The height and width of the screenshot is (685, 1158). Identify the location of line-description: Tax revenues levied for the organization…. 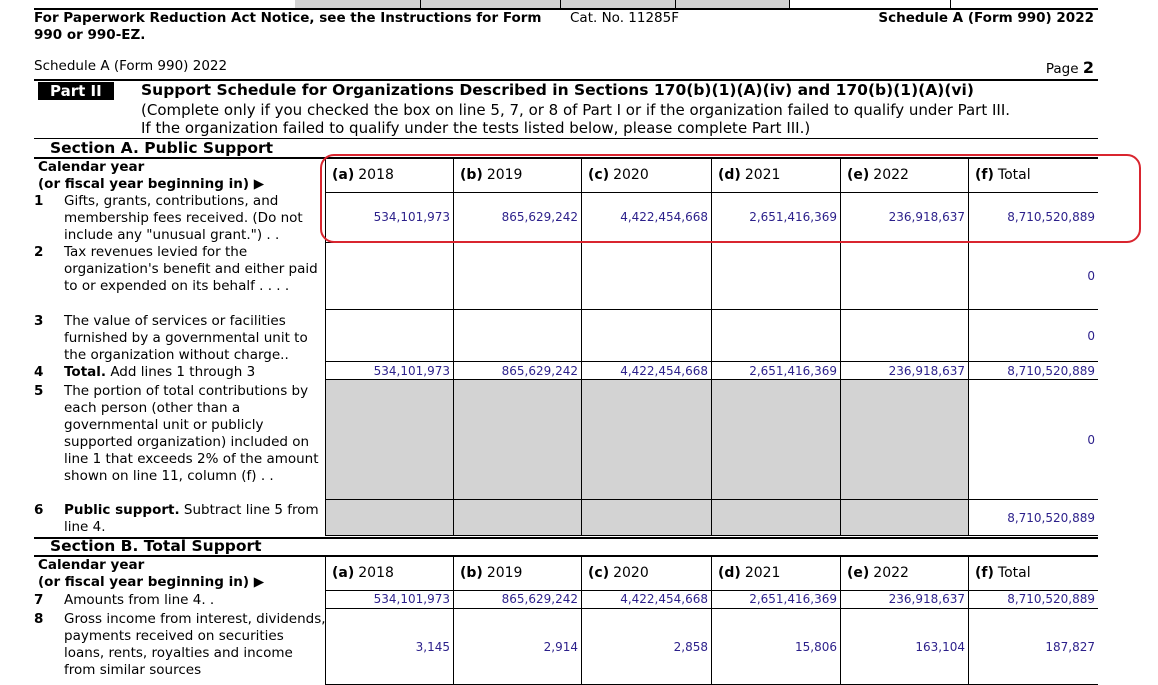
(191, 269).